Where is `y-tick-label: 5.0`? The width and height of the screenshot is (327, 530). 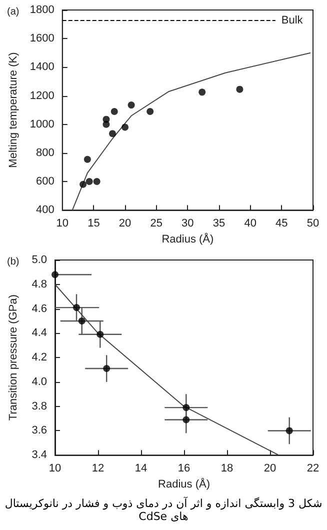 y-tick-label: 5.0 is located at coordinates (39, 260).